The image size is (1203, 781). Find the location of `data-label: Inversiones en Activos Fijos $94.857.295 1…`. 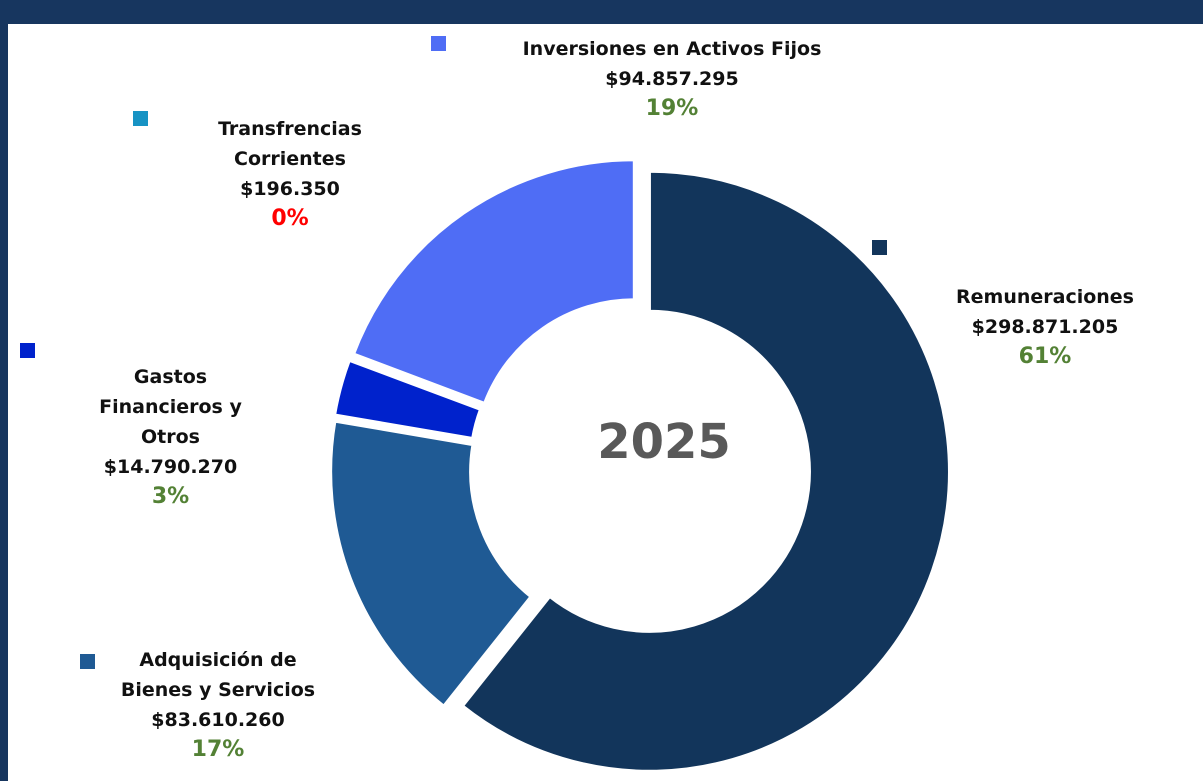

data-label: Inversiones en Activos Fijos $94.857.295 1… is located at coordinates (672, 79).